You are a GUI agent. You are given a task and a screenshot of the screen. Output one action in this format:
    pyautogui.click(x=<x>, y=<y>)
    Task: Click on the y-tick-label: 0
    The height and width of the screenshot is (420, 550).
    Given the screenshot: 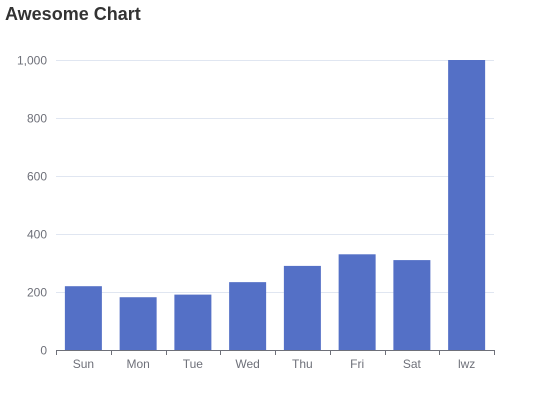 What is the action you would take?
    pyautogui.click(x=43, y=351)
    